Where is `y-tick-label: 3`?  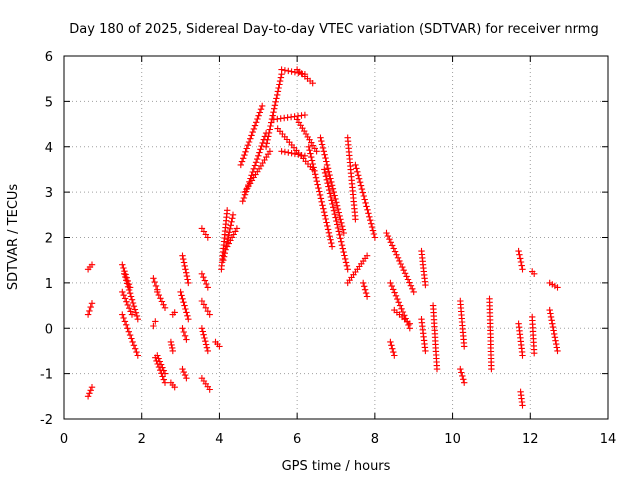
y-tick-label: 3 is located at coordinates (49, 193).